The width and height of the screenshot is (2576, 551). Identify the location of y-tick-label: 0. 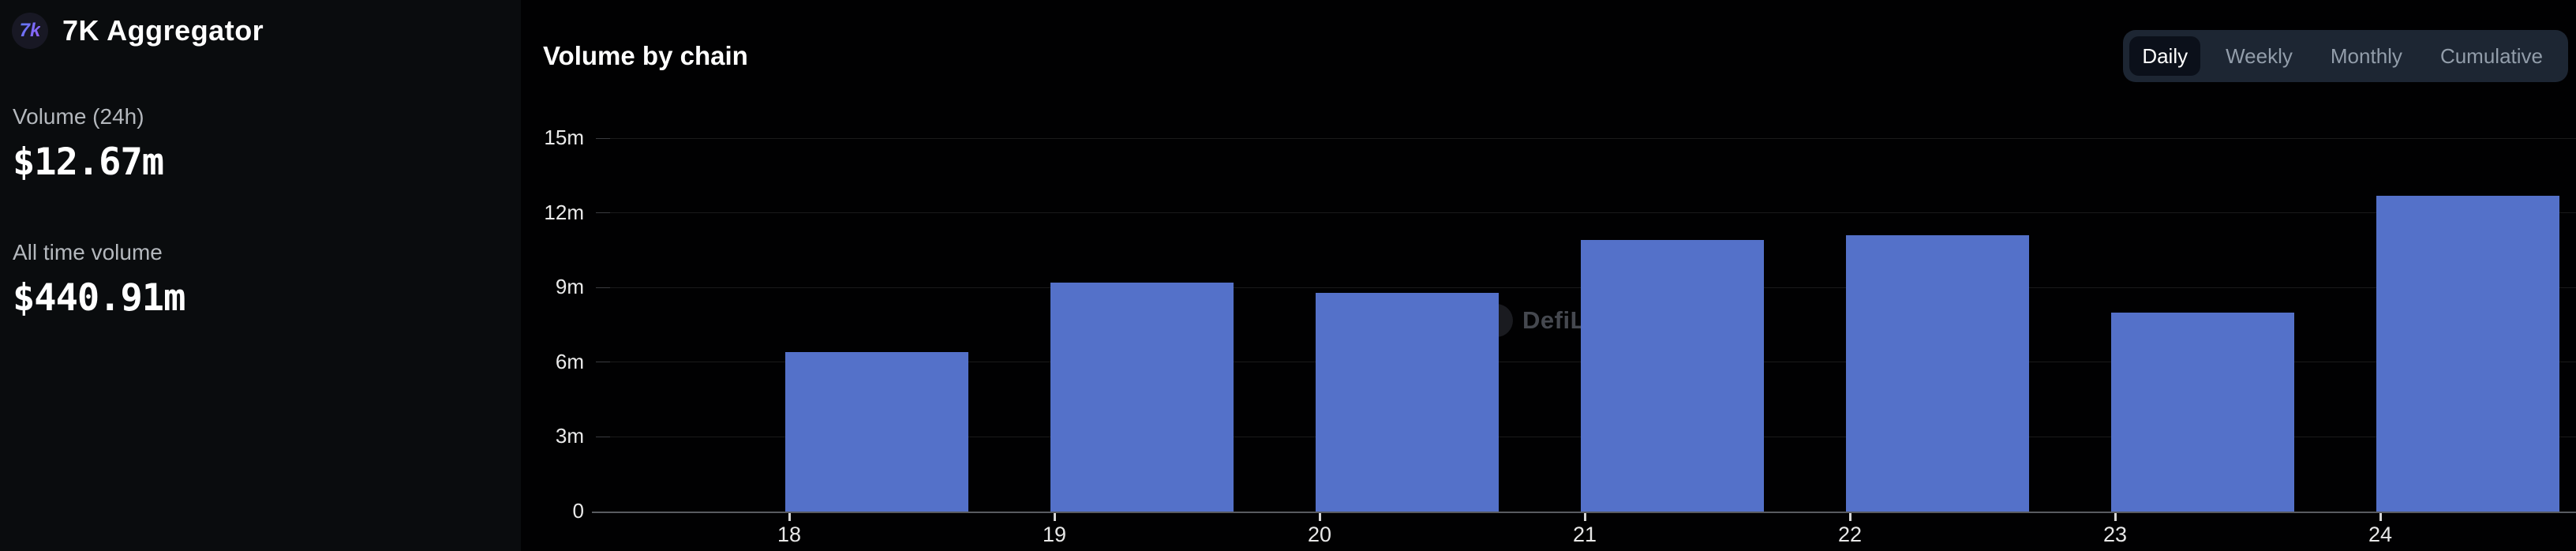
(578, 511).